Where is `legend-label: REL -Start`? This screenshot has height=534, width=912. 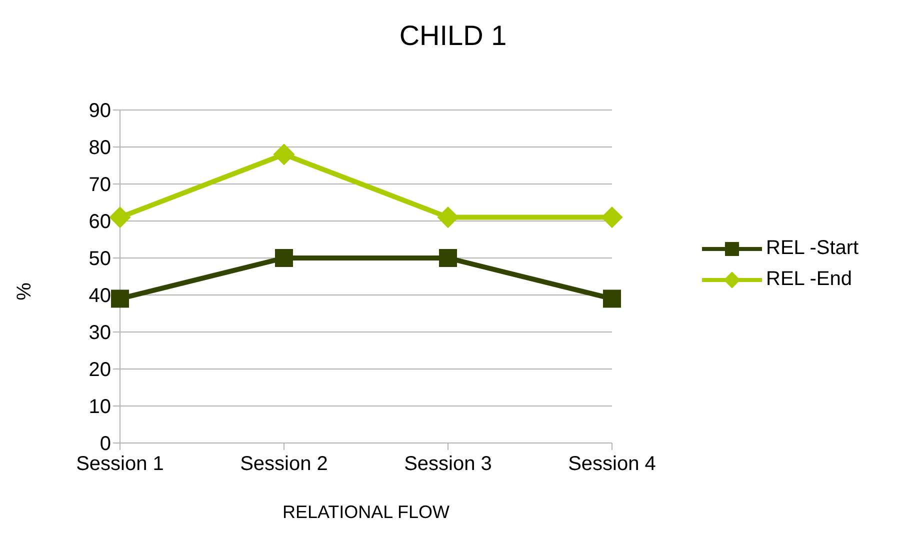 legend-label: REL -Start is located at coordinates (812, 248).